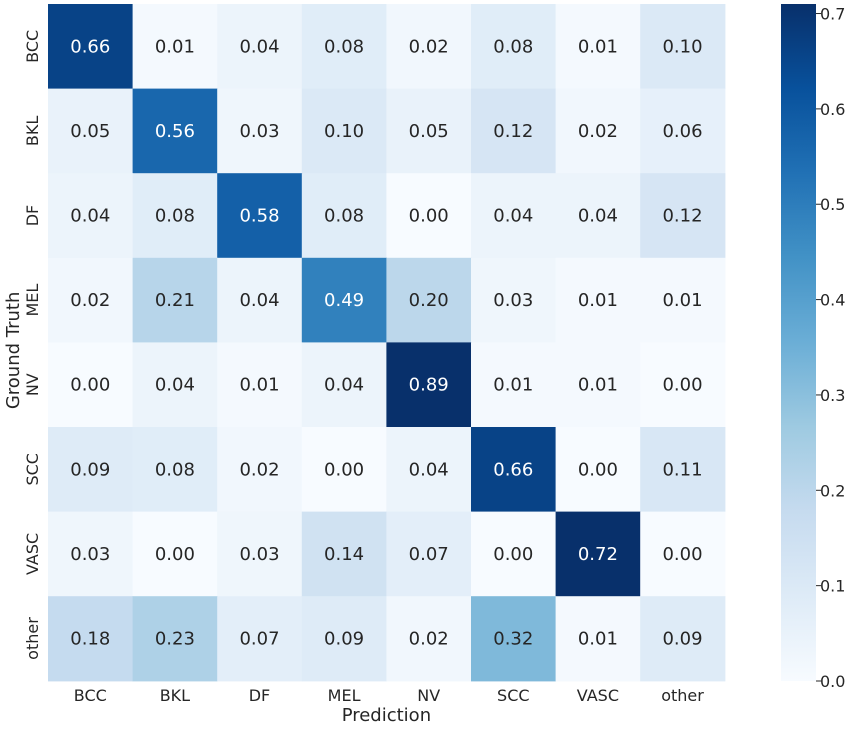 The image size is (850, 730). I want to click on cell-value-label: 0.72, so click(598, 554).